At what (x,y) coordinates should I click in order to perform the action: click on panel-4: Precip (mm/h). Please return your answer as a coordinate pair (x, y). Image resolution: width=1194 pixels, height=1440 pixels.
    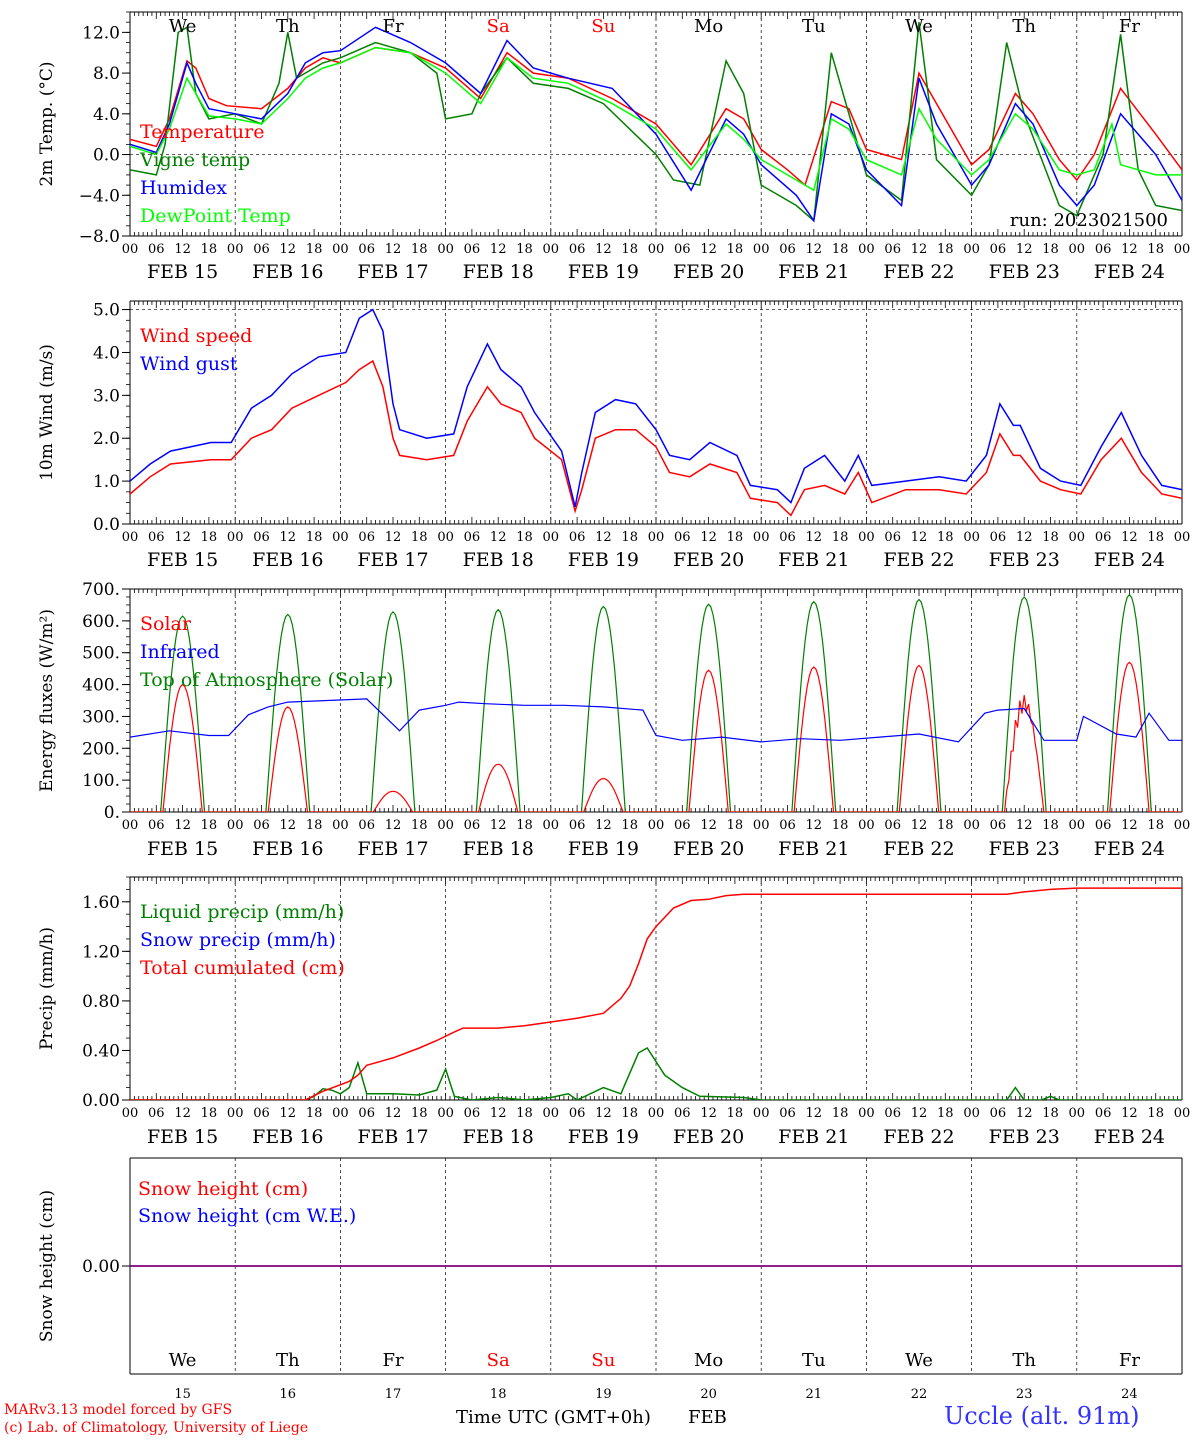
    Looking at the image, I should click on (610, 988).